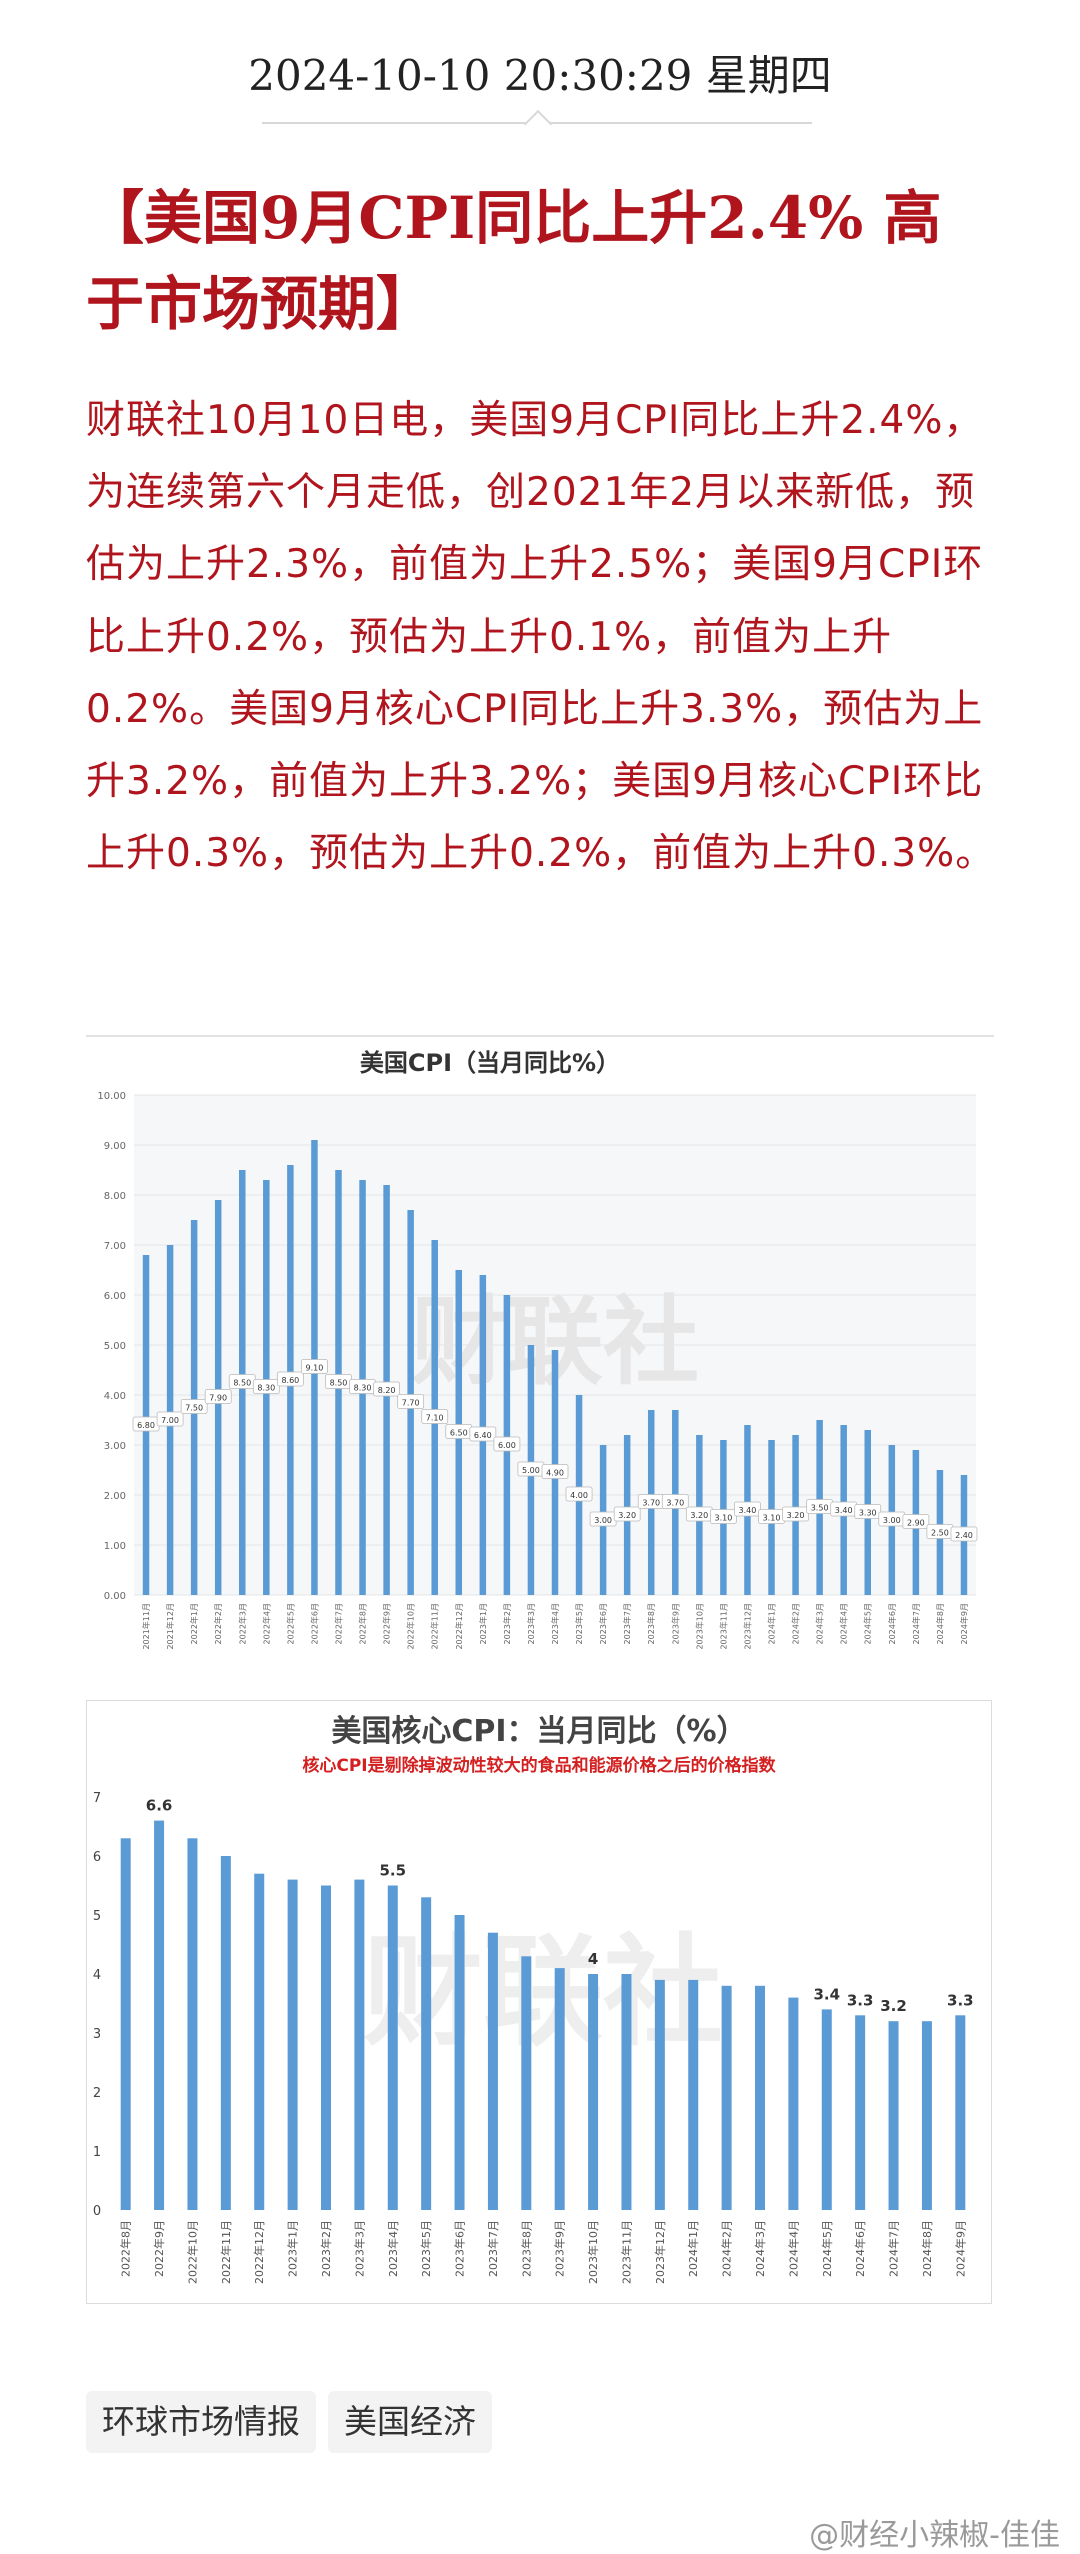  Describe the element at coordinates (115, 1546) in the screenshot. I see `y-tick-label: 1.00` at that location.